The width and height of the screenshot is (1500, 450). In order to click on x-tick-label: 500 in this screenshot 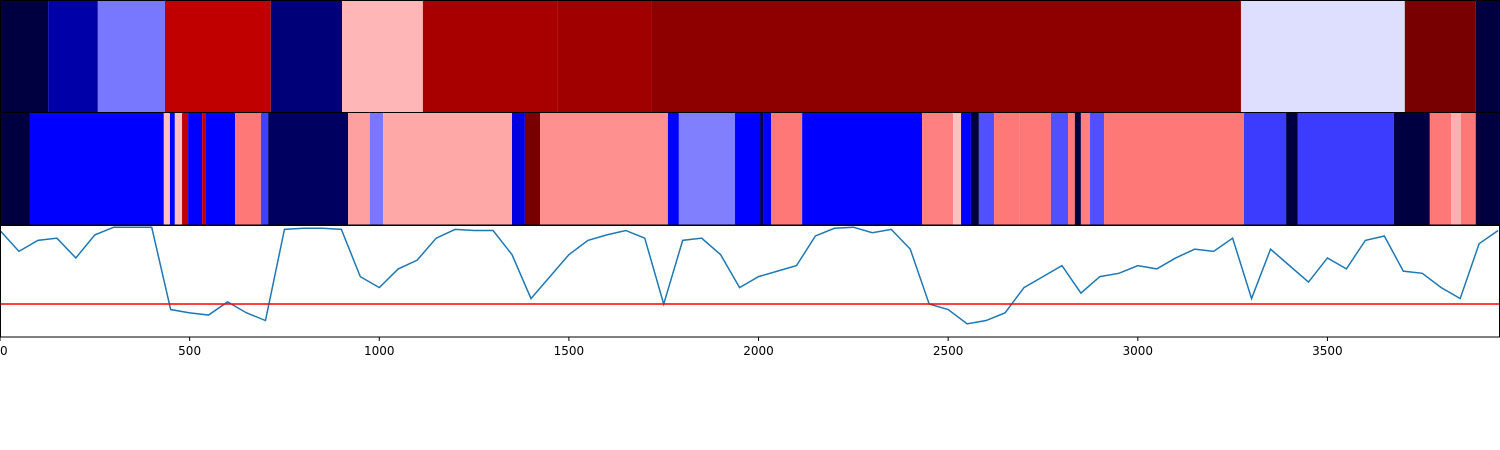, I will do `click(189, 351)`.